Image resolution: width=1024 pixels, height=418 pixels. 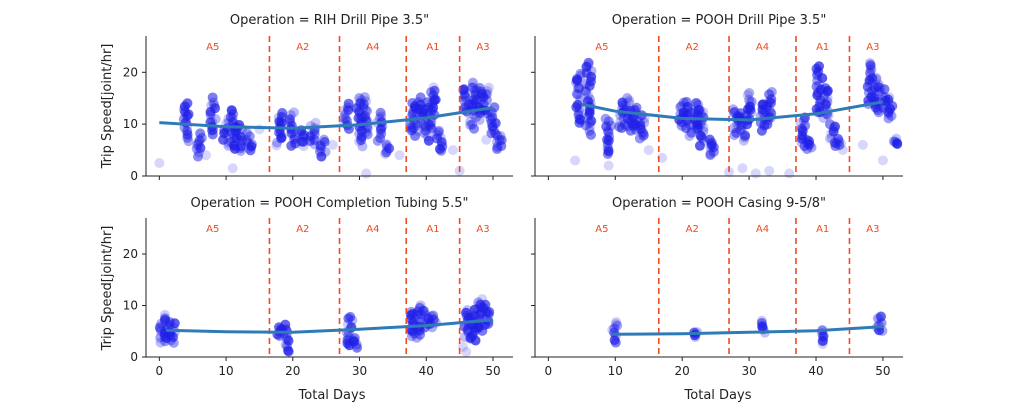 I want to click on y-tick-label: 10, so click(x=130, y=306).